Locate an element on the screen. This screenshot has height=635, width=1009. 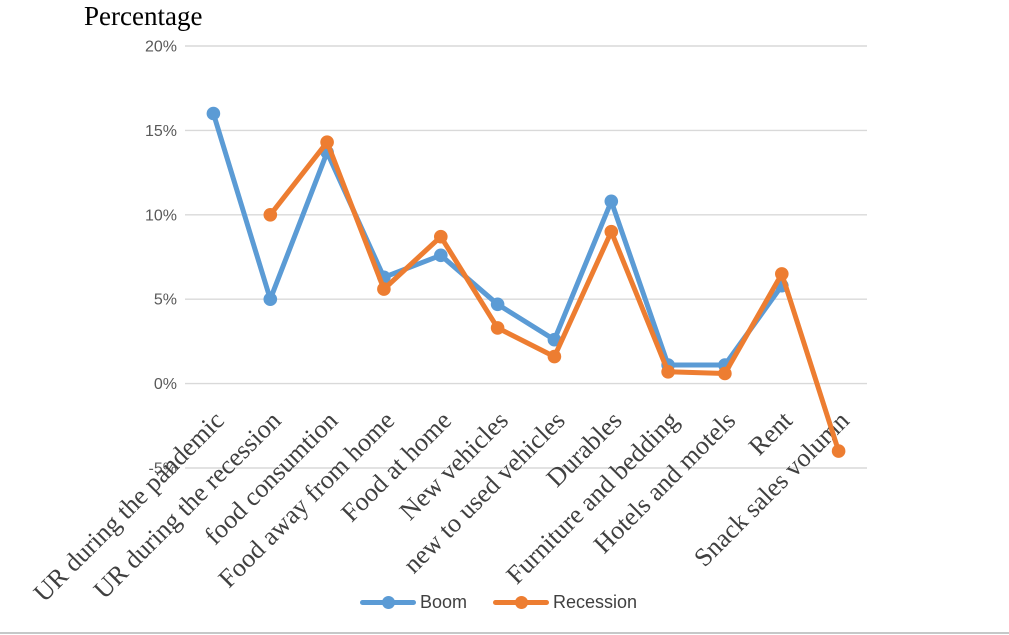
legend-label-boom: Boom is located at coordinates (444, 602).